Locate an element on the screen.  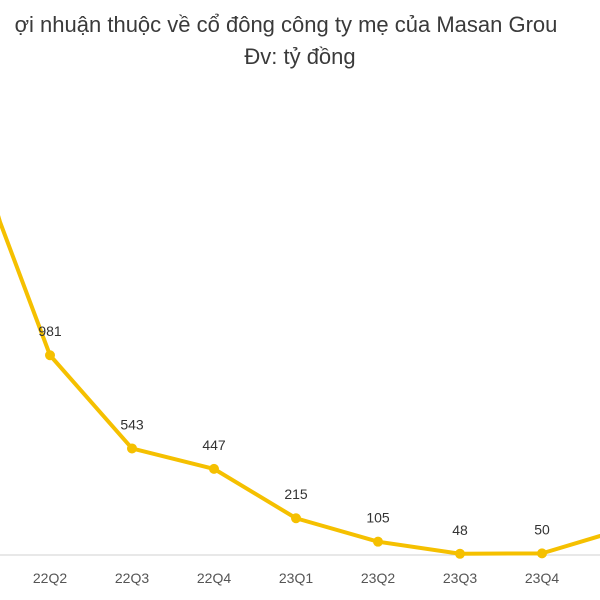
x-tick-label: 22Q3 is located at coordinates (132, 578).